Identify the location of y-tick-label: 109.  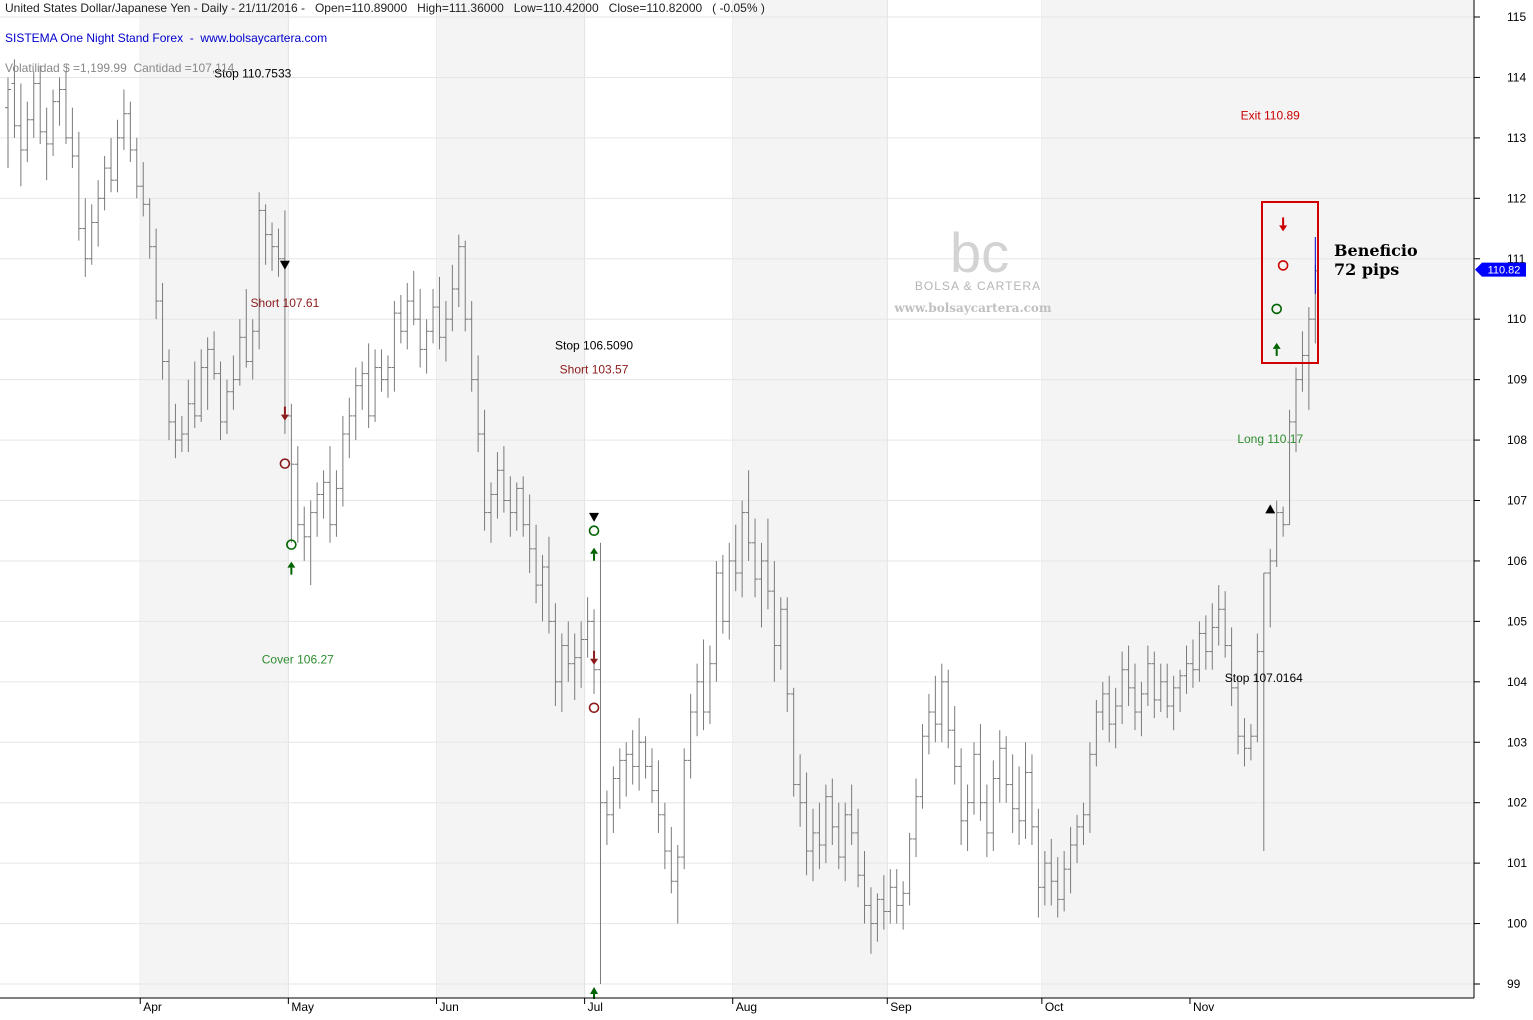
(1517, 380).